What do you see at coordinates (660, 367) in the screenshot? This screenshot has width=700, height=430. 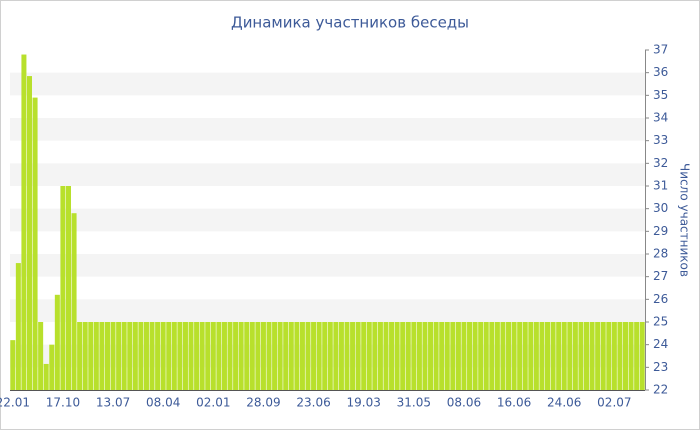 I see `y-tick-label: 23` at bounding box center [660, 367].